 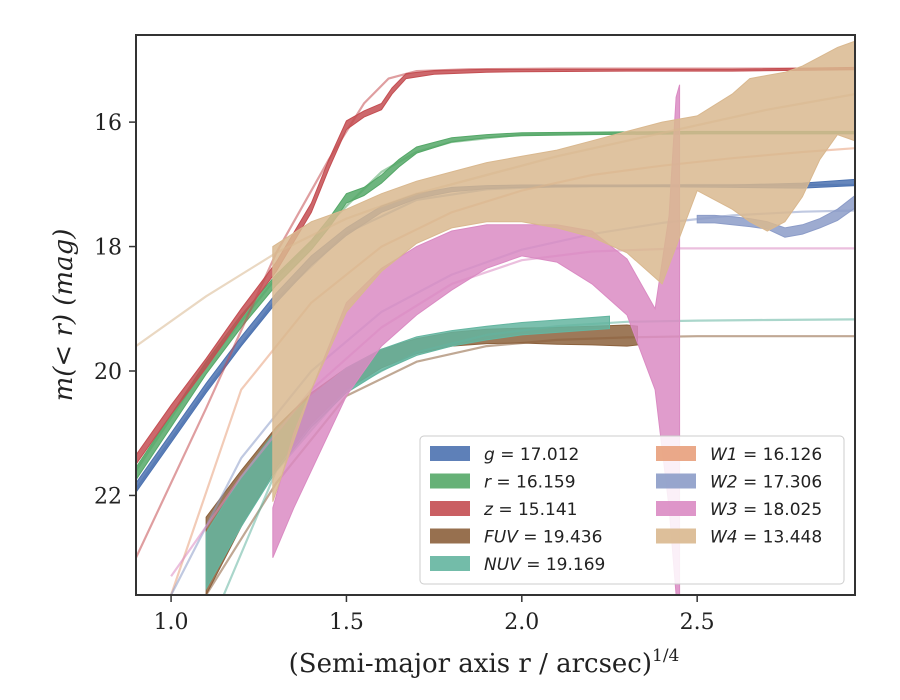 I want to click on legend-swatch-w4, so click(x=676, y=536).